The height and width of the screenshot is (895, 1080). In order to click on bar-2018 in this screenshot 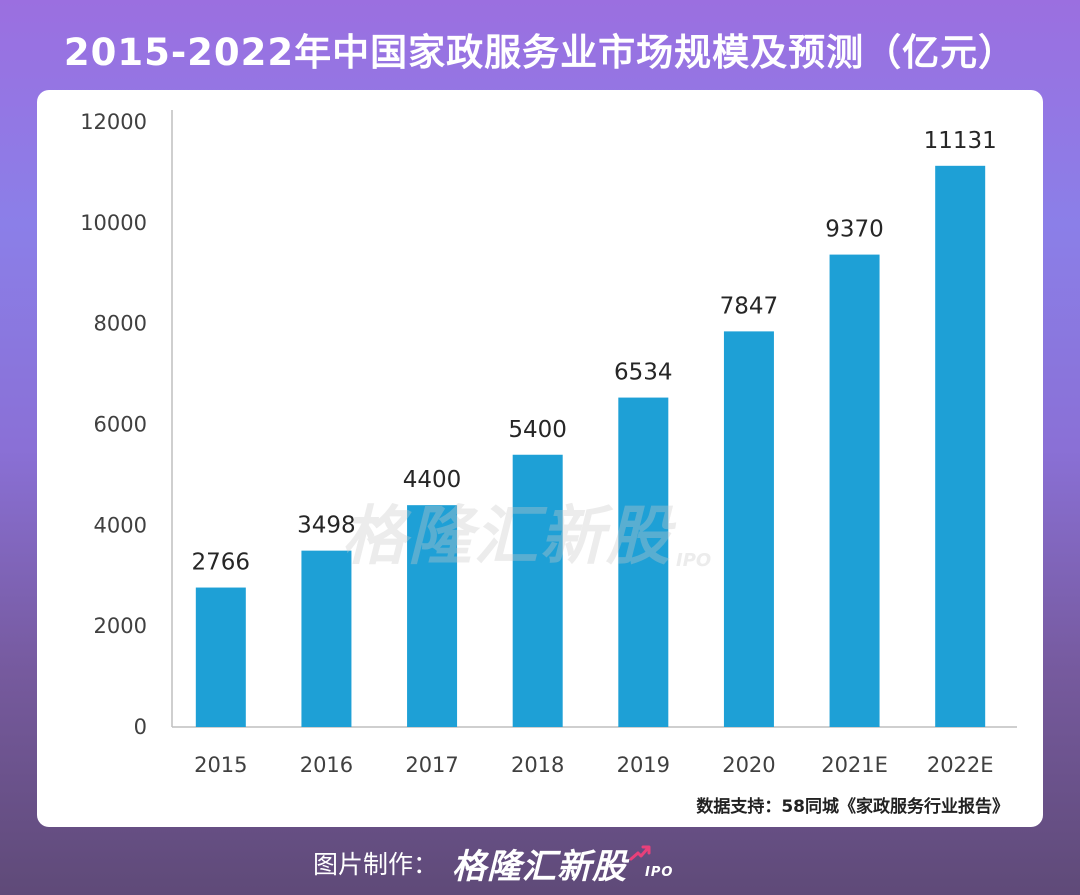, I will do `click(537, 590)`.